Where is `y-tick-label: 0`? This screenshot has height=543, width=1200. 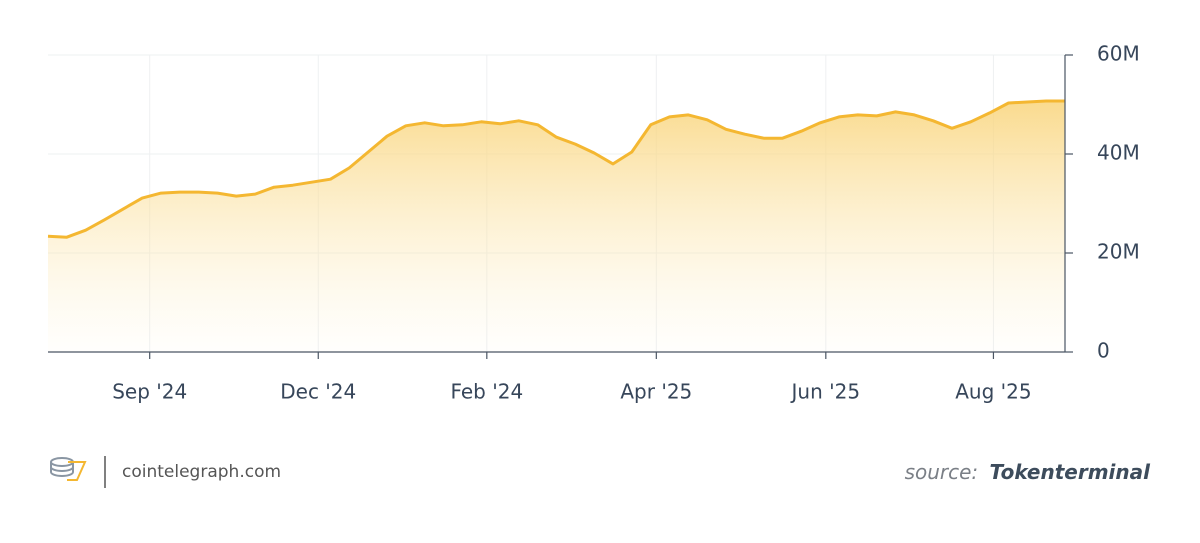
y-tick-label: 0 is located at coordinates (1103, 351).